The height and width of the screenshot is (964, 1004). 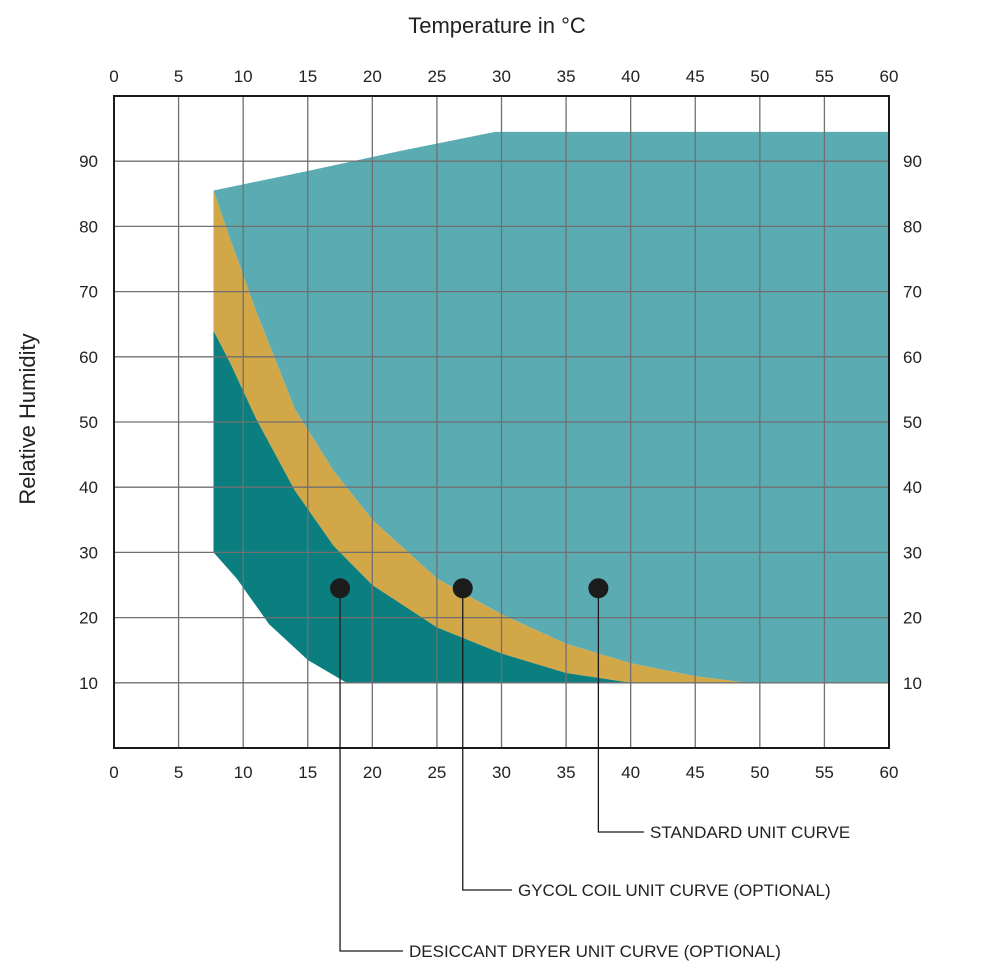 What do you see at coordinates (912, 422) in the screenshot?
I see `y-tick-right-50: 50` at bounding box center [912, 422].